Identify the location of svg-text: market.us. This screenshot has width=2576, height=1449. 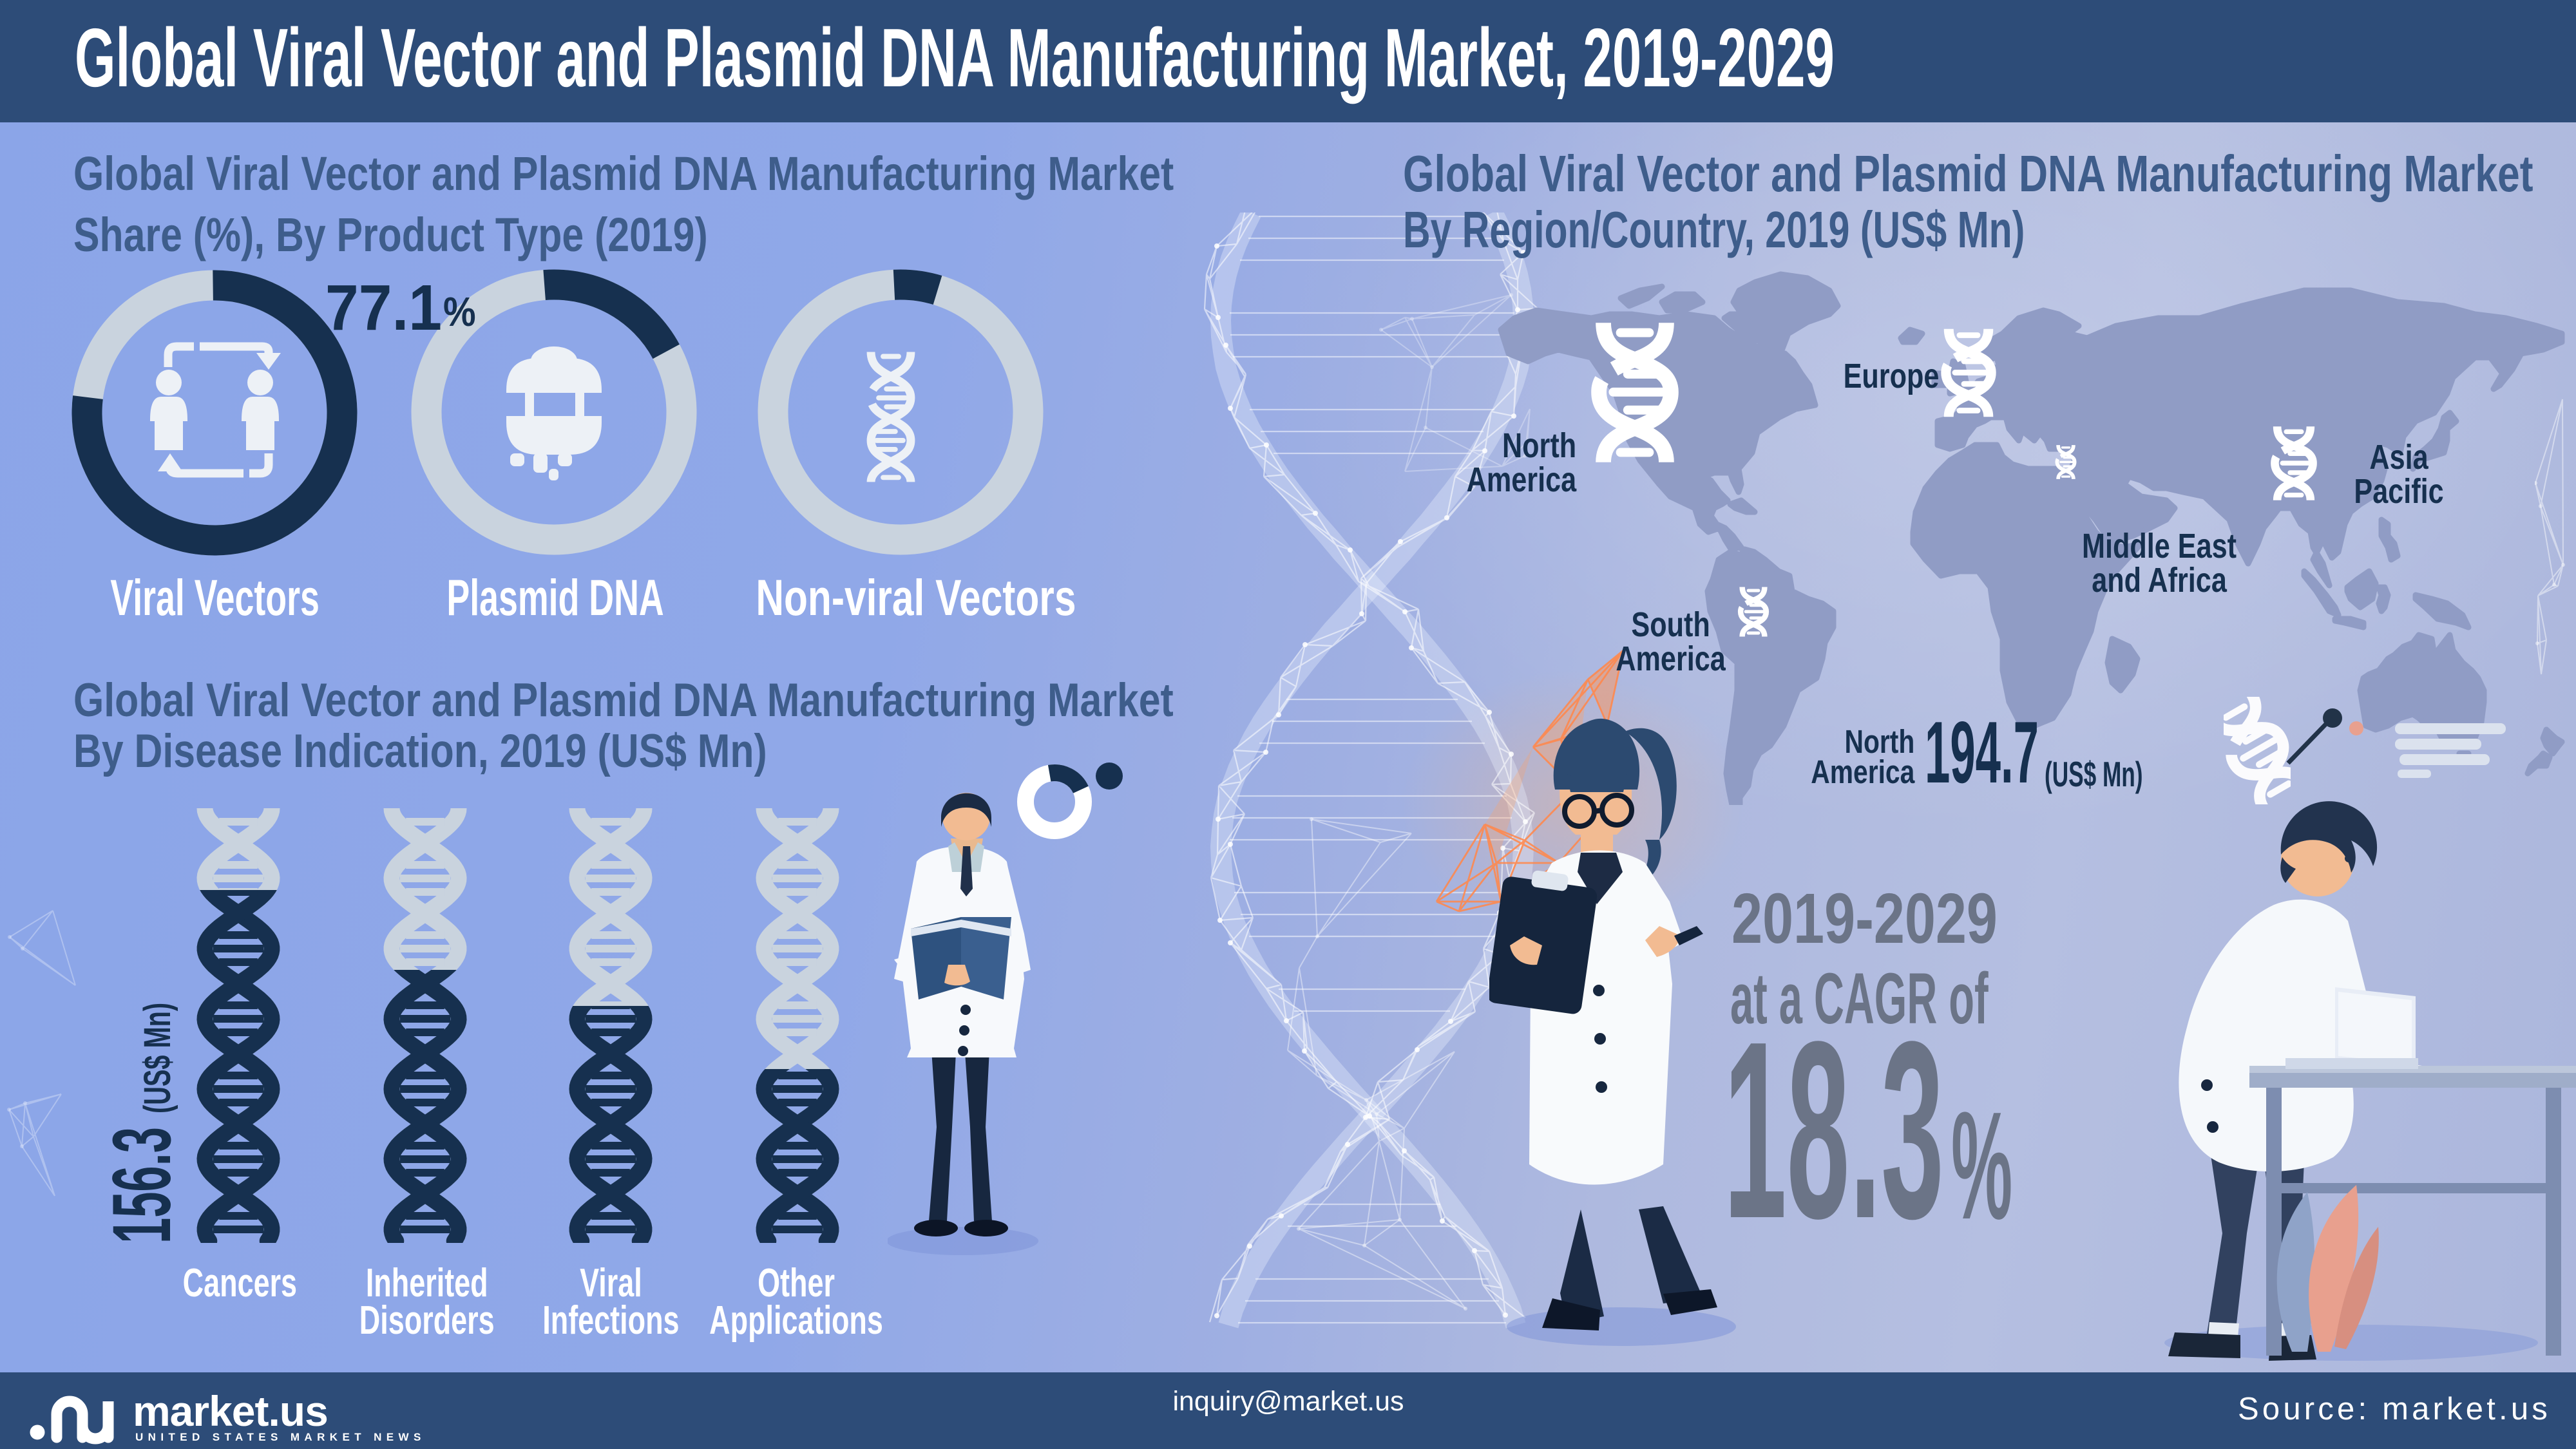
(230, 1411).